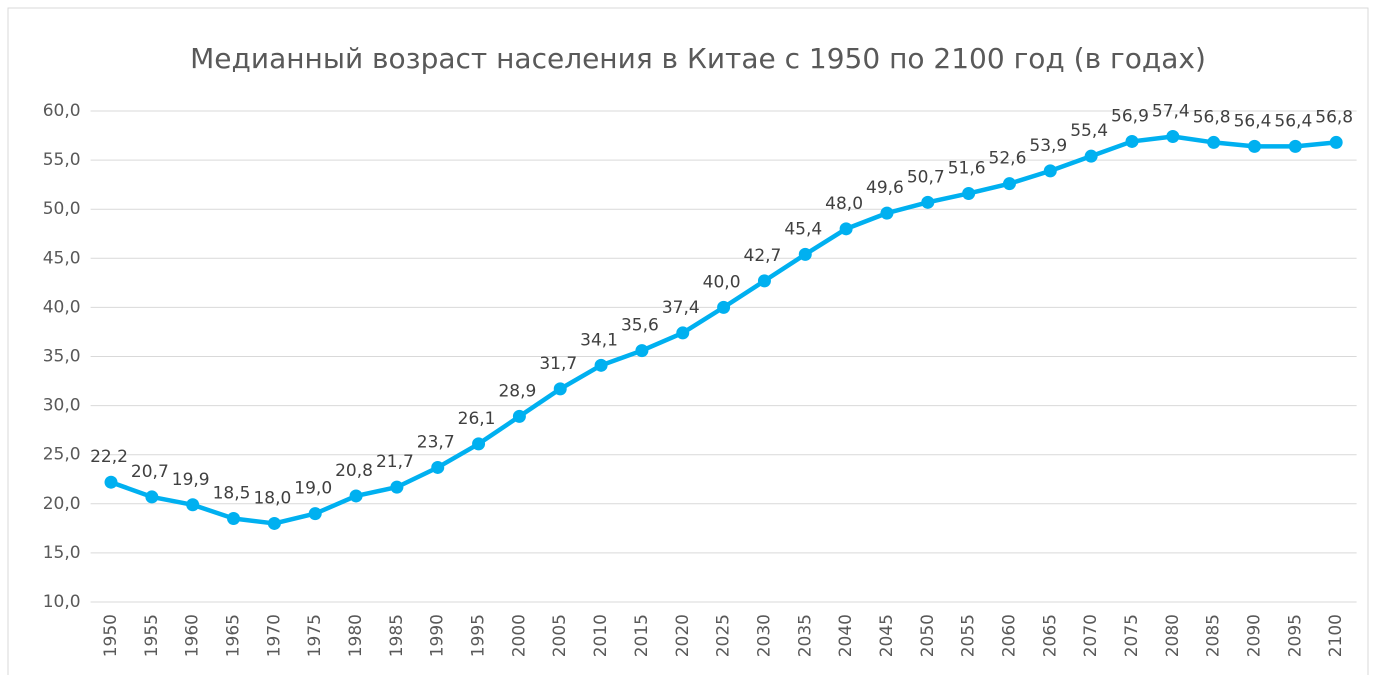 Image resolution: width=1376 pixels, height=675 pixels. I want to click on data-label: 42,7, so click(763, 256).